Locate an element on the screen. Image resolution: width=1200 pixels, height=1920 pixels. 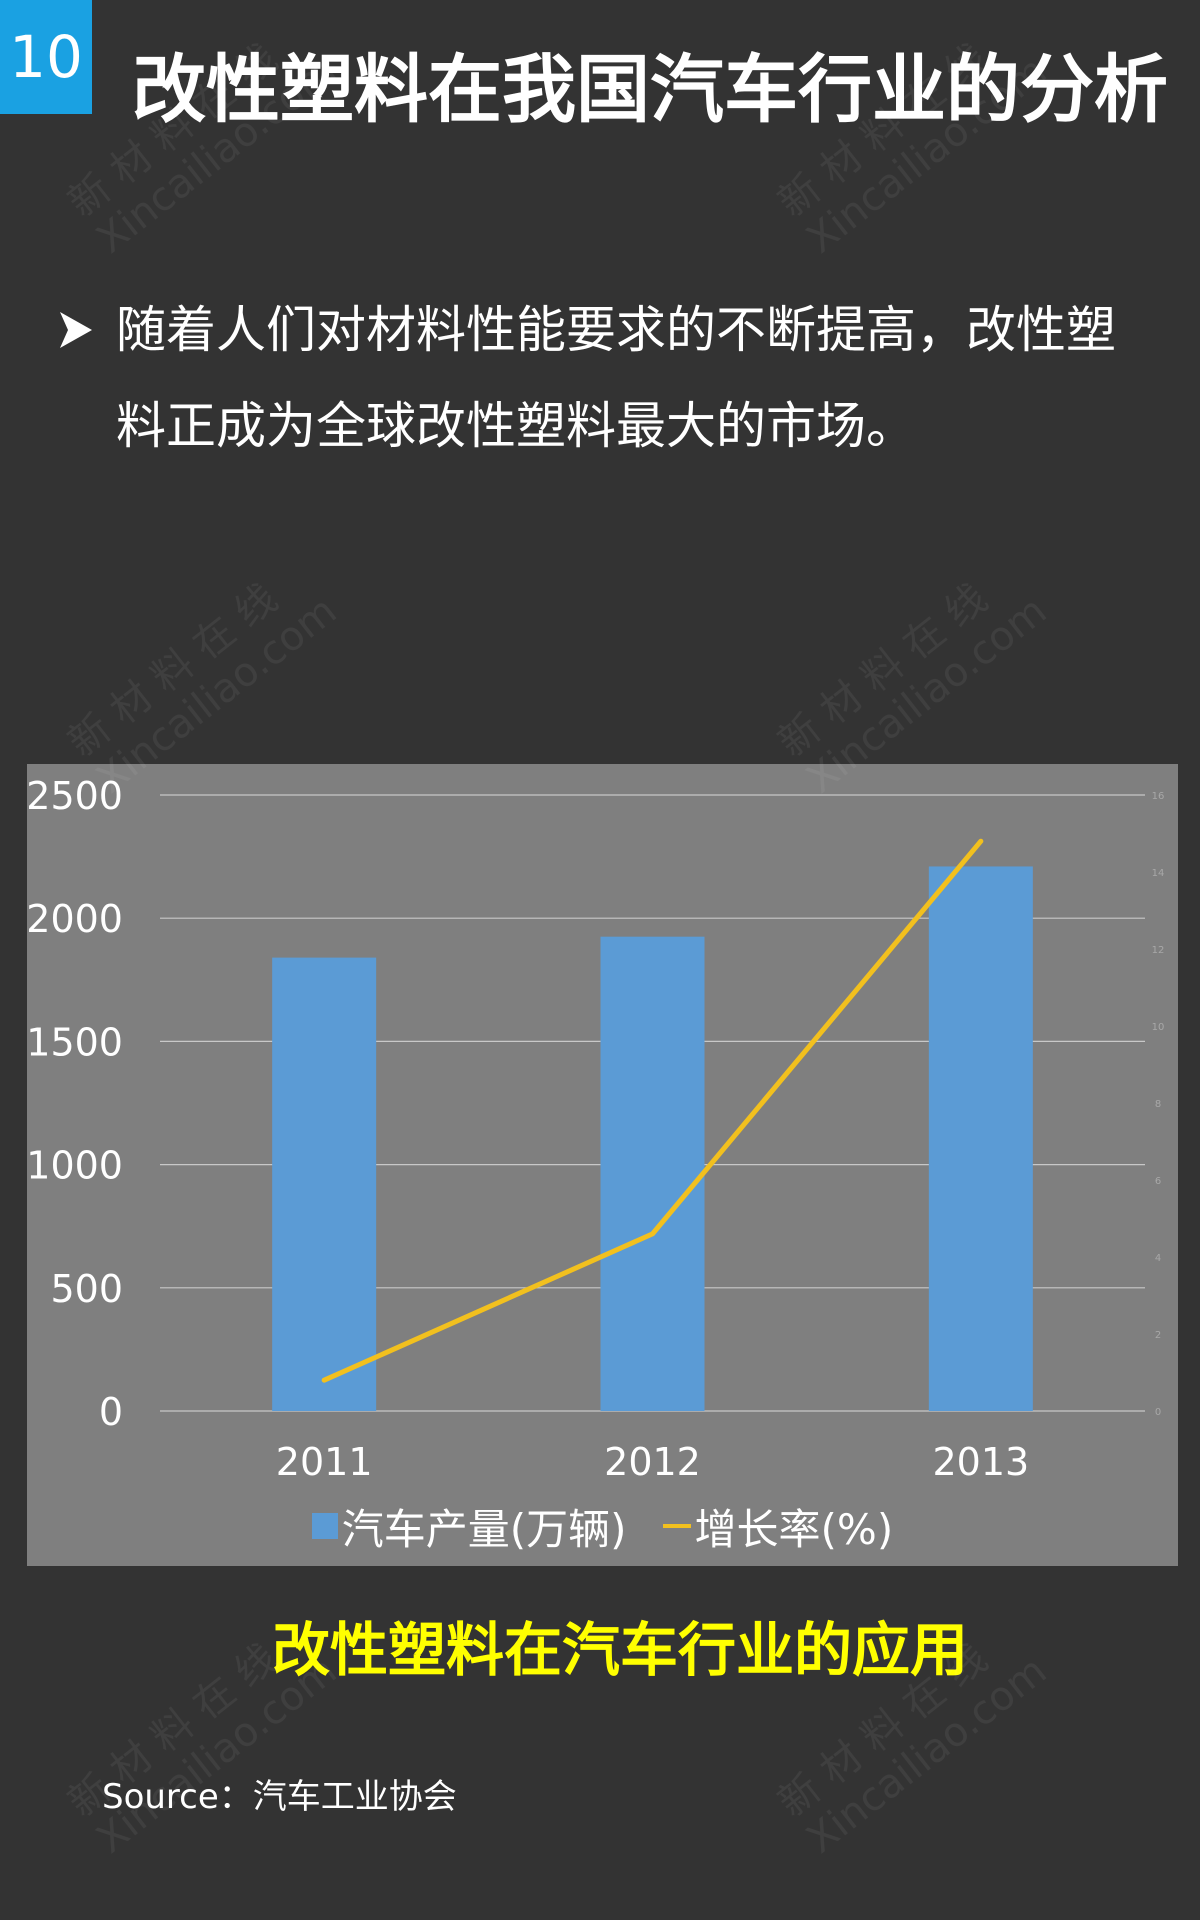
y-tick-label: 1500 is located at coordinates (75, 1042).